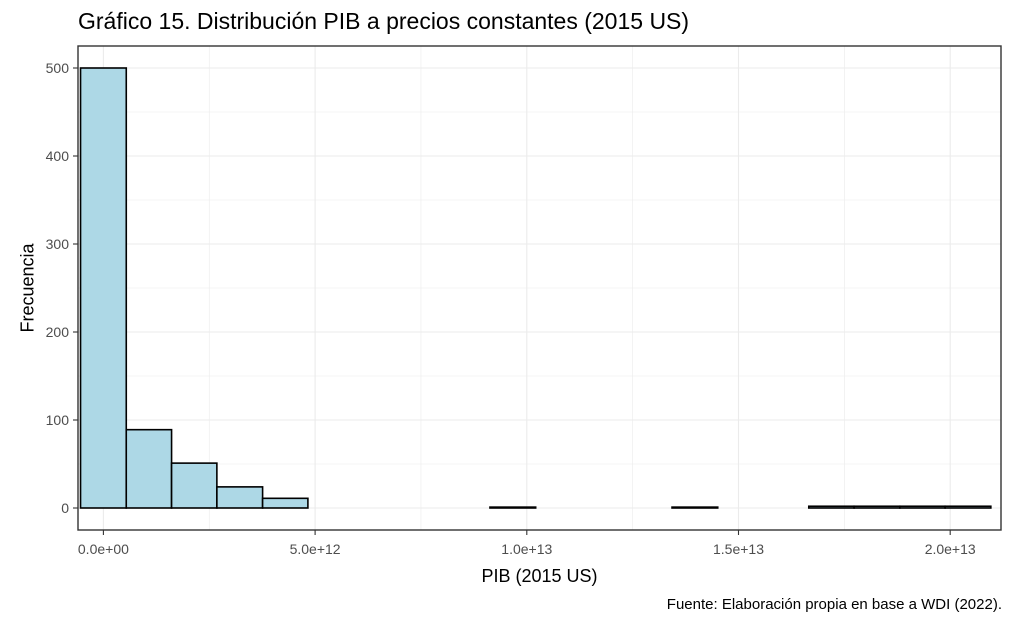 This screenshot has width=1012, height=625. I want to click on y-tick-label: 0, so click(65, 508).